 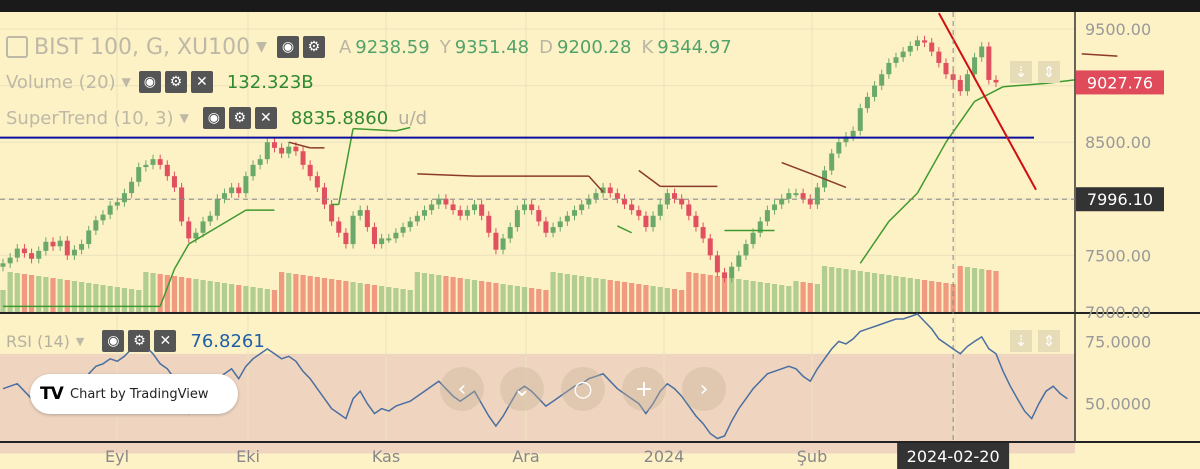 What do you see at coordinates (644, 389) in the screenshot?
I see `arrow-left-icon: +` at bounding box center [644, 389].